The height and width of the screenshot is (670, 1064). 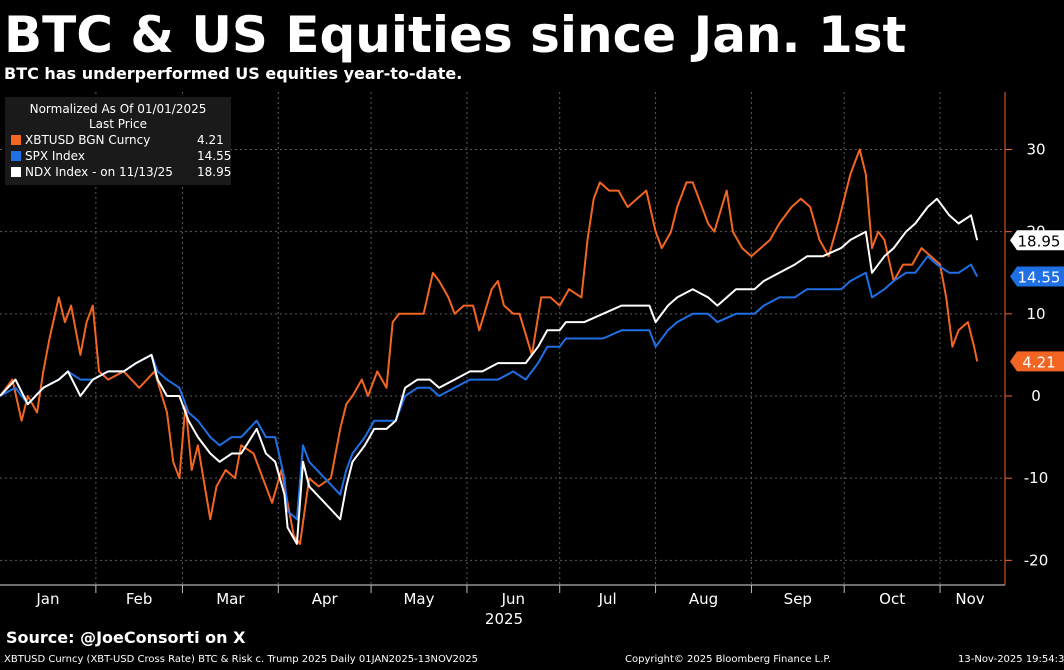 What do you see at coordinates (126, 637) in the screenshot?
I see `source-credit: Source: @JoeConsorti on X` at bounding box center [126, 637].